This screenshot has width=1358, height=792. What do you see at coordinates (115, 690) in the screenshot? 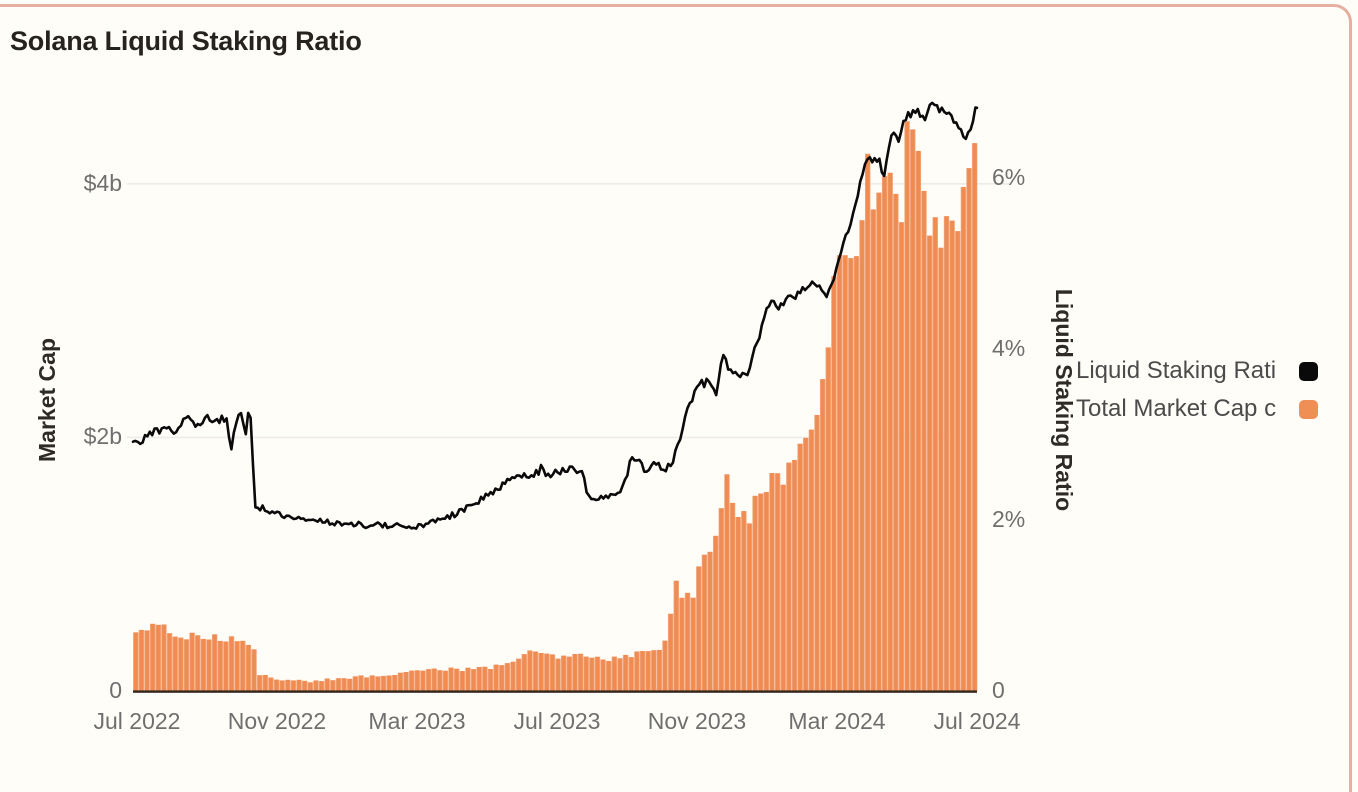
I see `left-axis-tick-label: 0` at bounding box center [115, 690].